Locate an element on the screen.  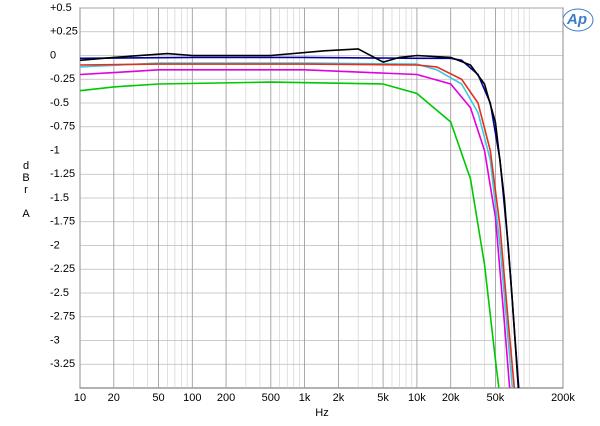
y-tick-label: -3 is located at coordinates (55, 340).